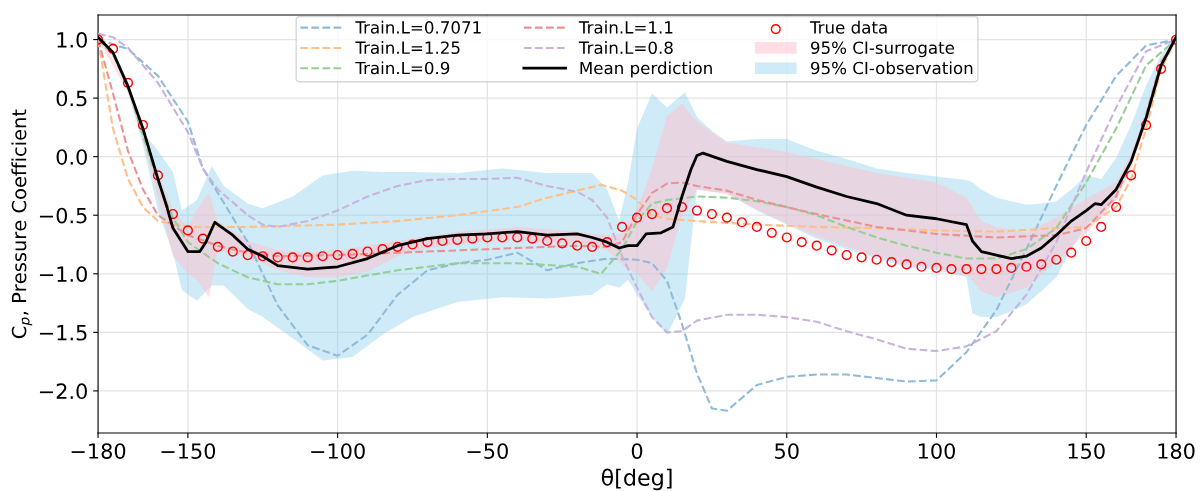  I want to click on x-axis-title: θ[deg], so click(636, 479).